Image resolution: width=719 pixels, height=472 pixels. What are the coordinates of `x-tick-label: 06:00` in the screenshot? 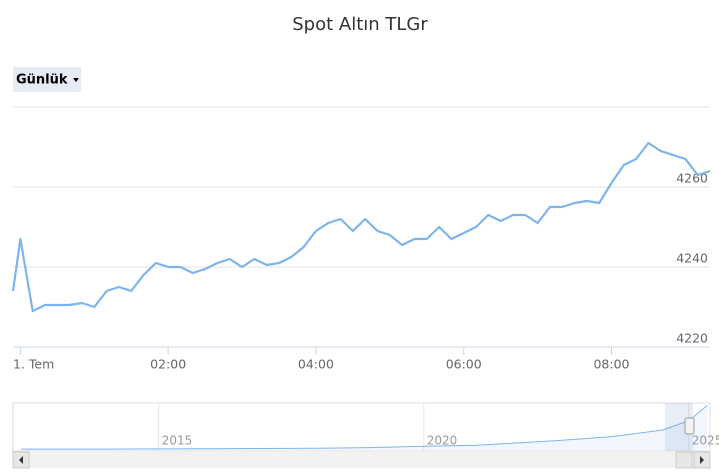 It's located at (464, 364).